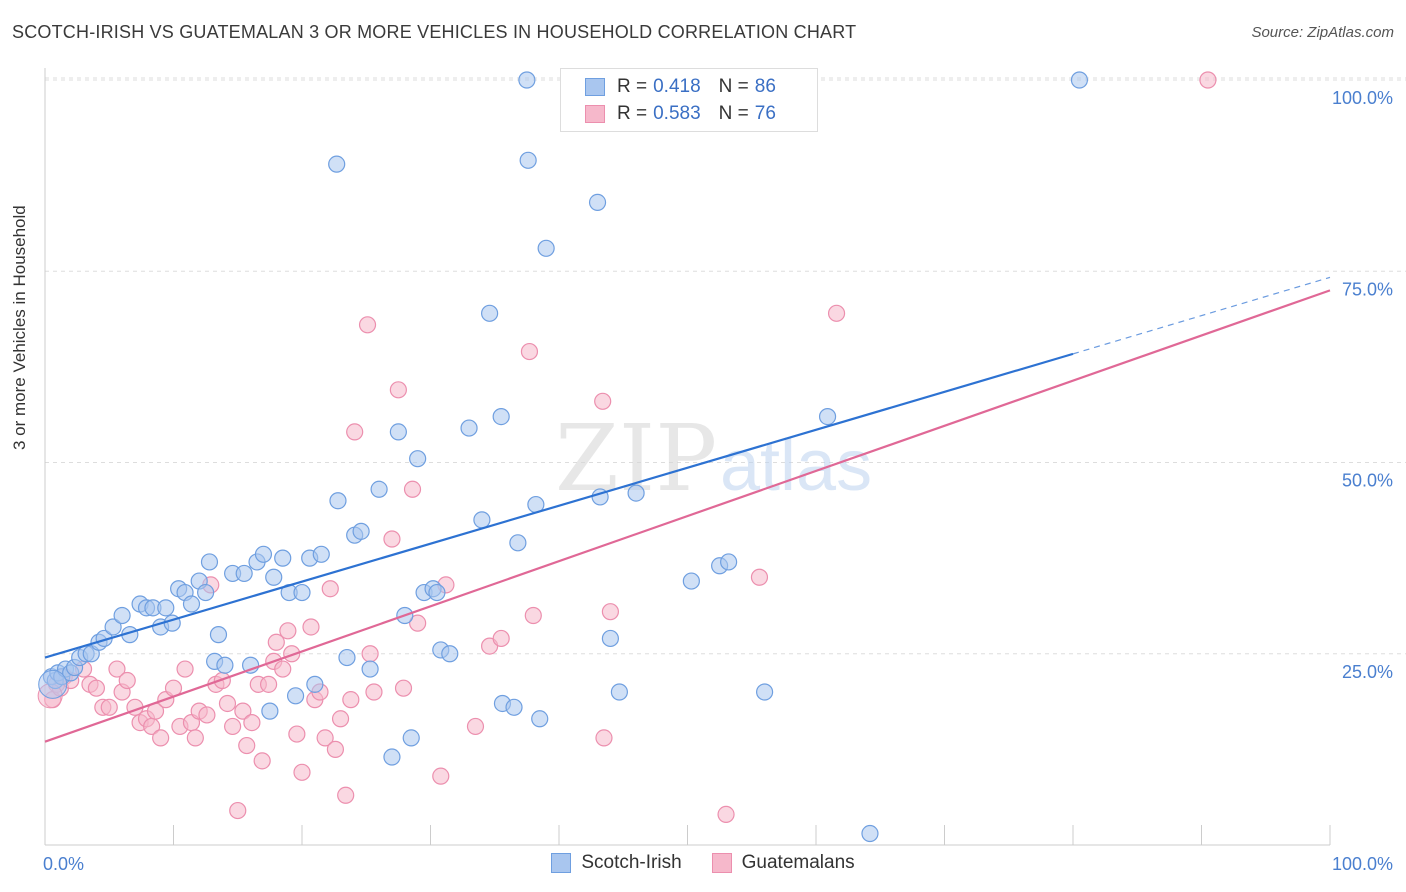 This screenshot has width=1406, height=892. What do you see at coordinates (1367, 289) in the screenshot?
I see `y-tick-label-75: 75.0%` at bounding box center [1367, 289].